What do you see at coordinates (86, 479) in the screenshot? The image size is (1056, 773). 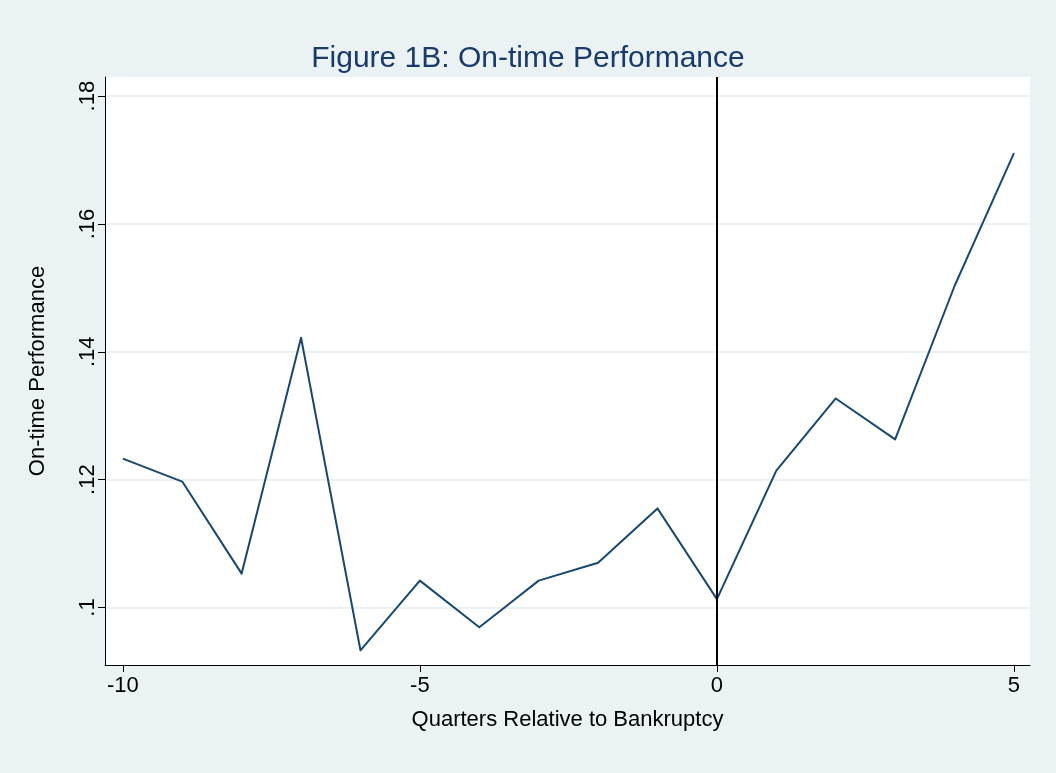 I see `y-tick-label: .12` at bounding box center [86, 479].